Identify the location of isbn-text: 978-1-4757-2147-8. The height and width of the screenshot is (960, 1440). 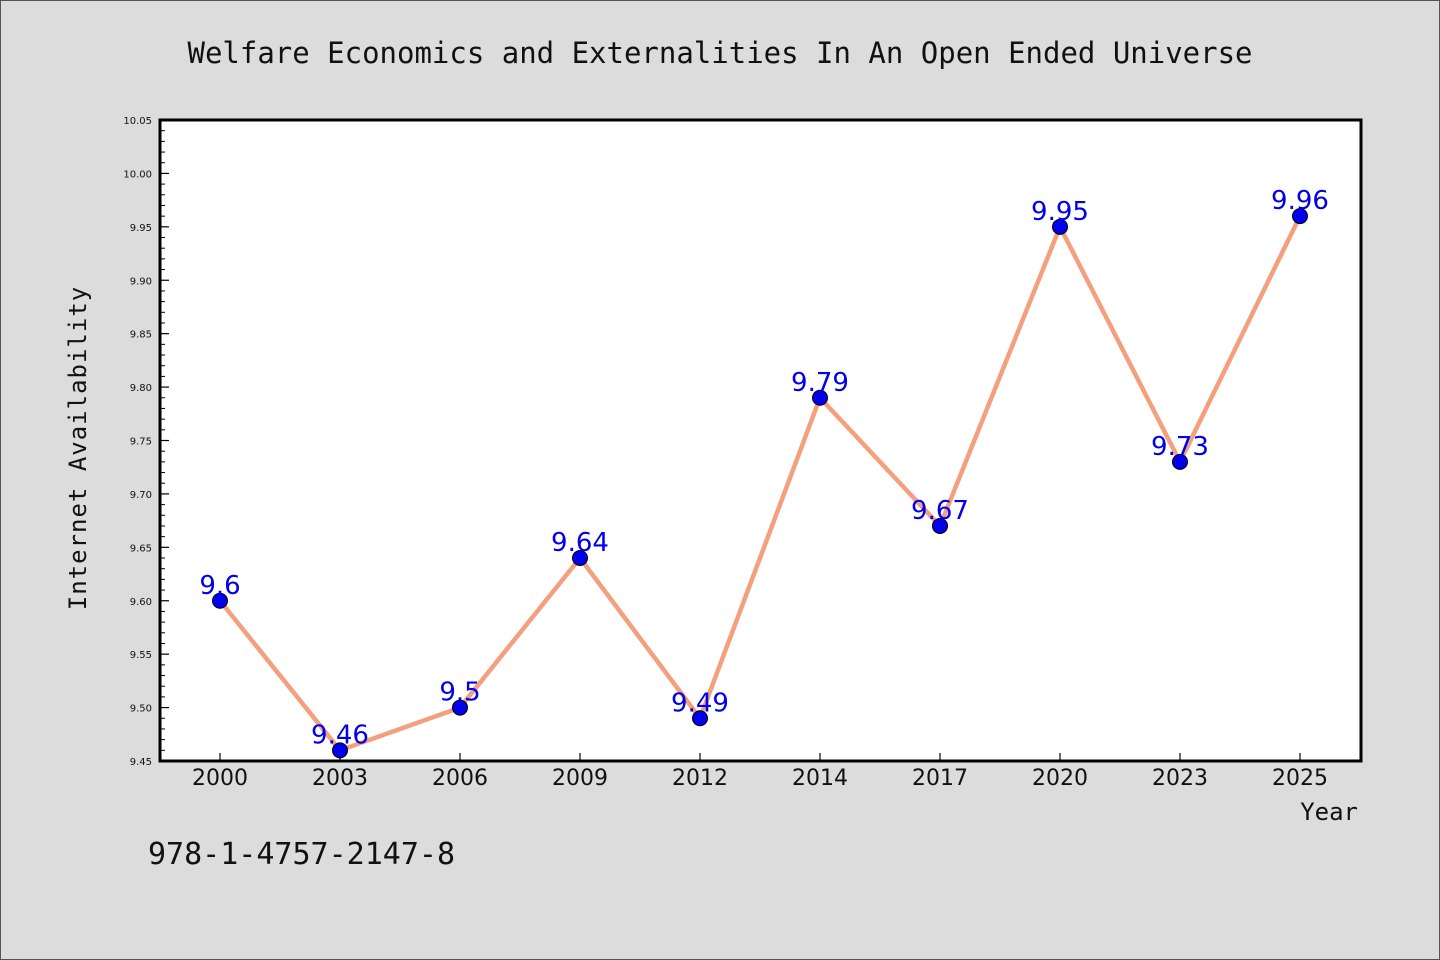
(301, 854).